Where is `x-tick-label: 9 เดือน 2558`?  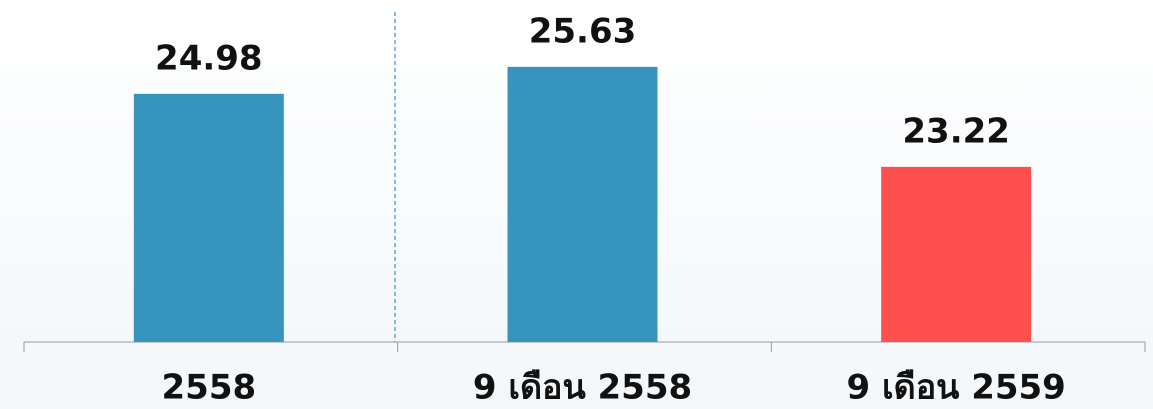 x-tick-label: 9 เดือน 2558 is located at coordinates (582, 388).